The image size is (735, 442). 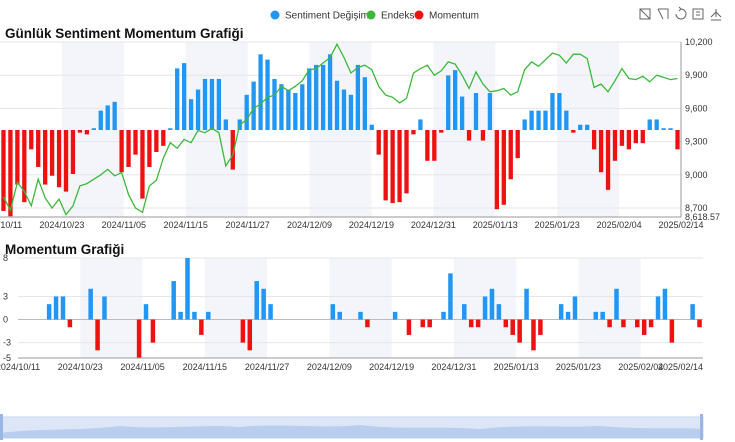 What do you see at coordinates (447, 16) in the screenshot?
I see `legend-item-momentum: Momentum` at bounding box center [447, 16].